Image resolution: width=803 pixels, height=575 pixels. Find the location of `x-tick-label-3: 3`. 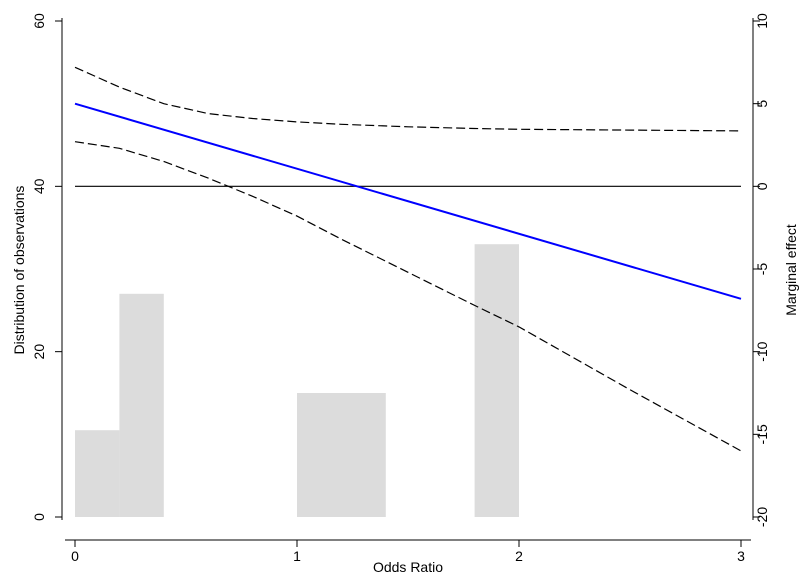

x-tick-label-3: 3 is located at coordinates (741, 556).